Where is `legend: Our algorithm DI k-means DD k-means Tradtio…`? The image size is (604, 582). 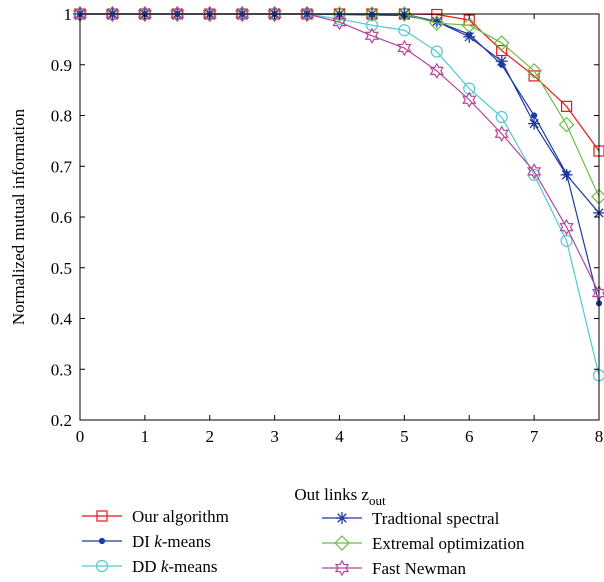
legend: Our algorithm DI k-means DD k-means Tradtio… is located at coordinates (303, 542).